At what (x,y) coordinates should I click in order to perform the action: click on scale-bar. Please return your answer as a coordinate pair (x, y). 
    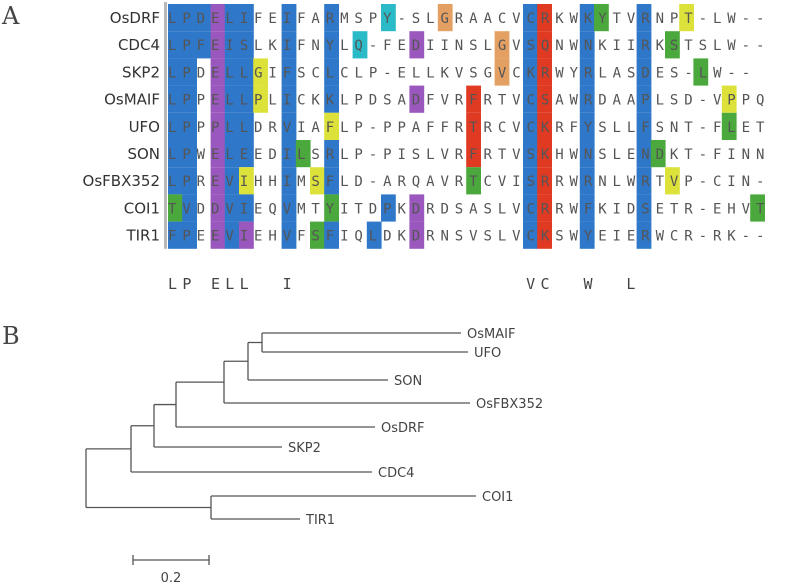
    Looking at the image, I should click on (171, 560).